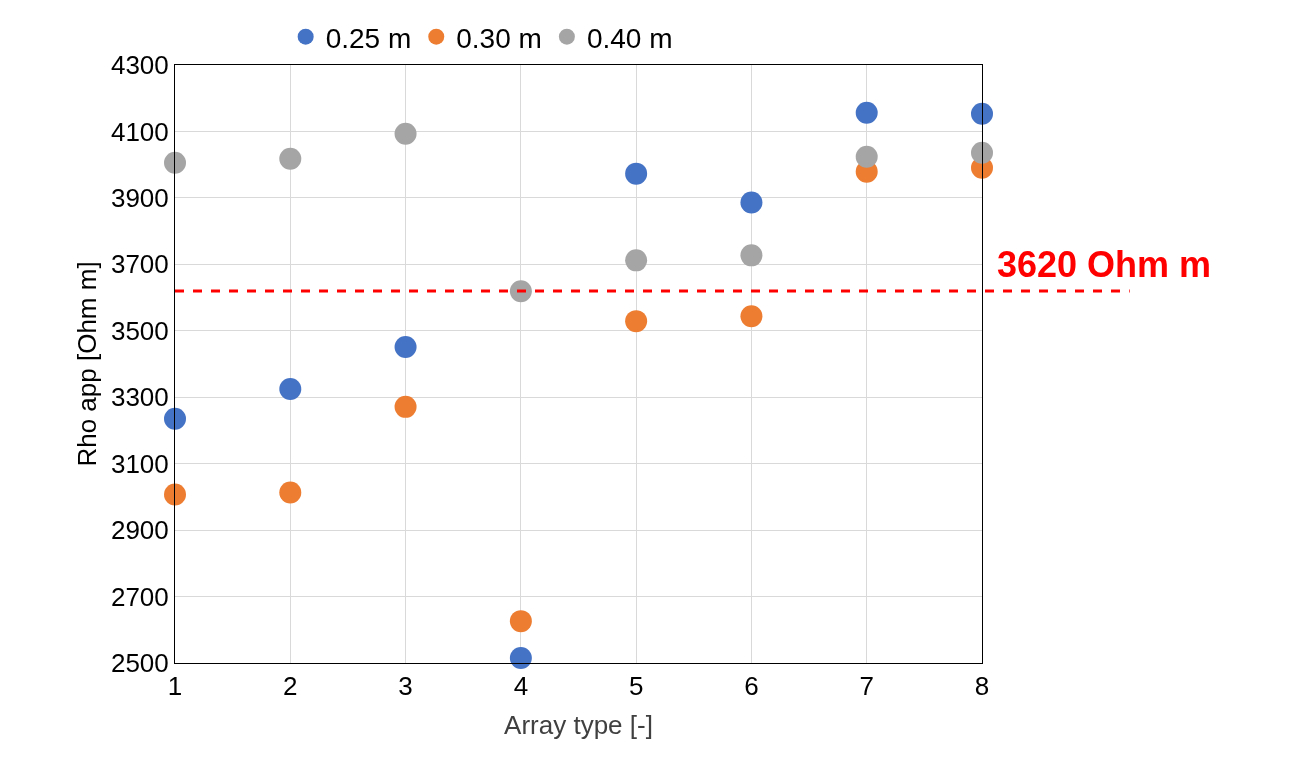  What do you see at coordinates (139, 397) in the screenshot?
I see `y-tick-label: 3300` at bounding box center [139, 397].